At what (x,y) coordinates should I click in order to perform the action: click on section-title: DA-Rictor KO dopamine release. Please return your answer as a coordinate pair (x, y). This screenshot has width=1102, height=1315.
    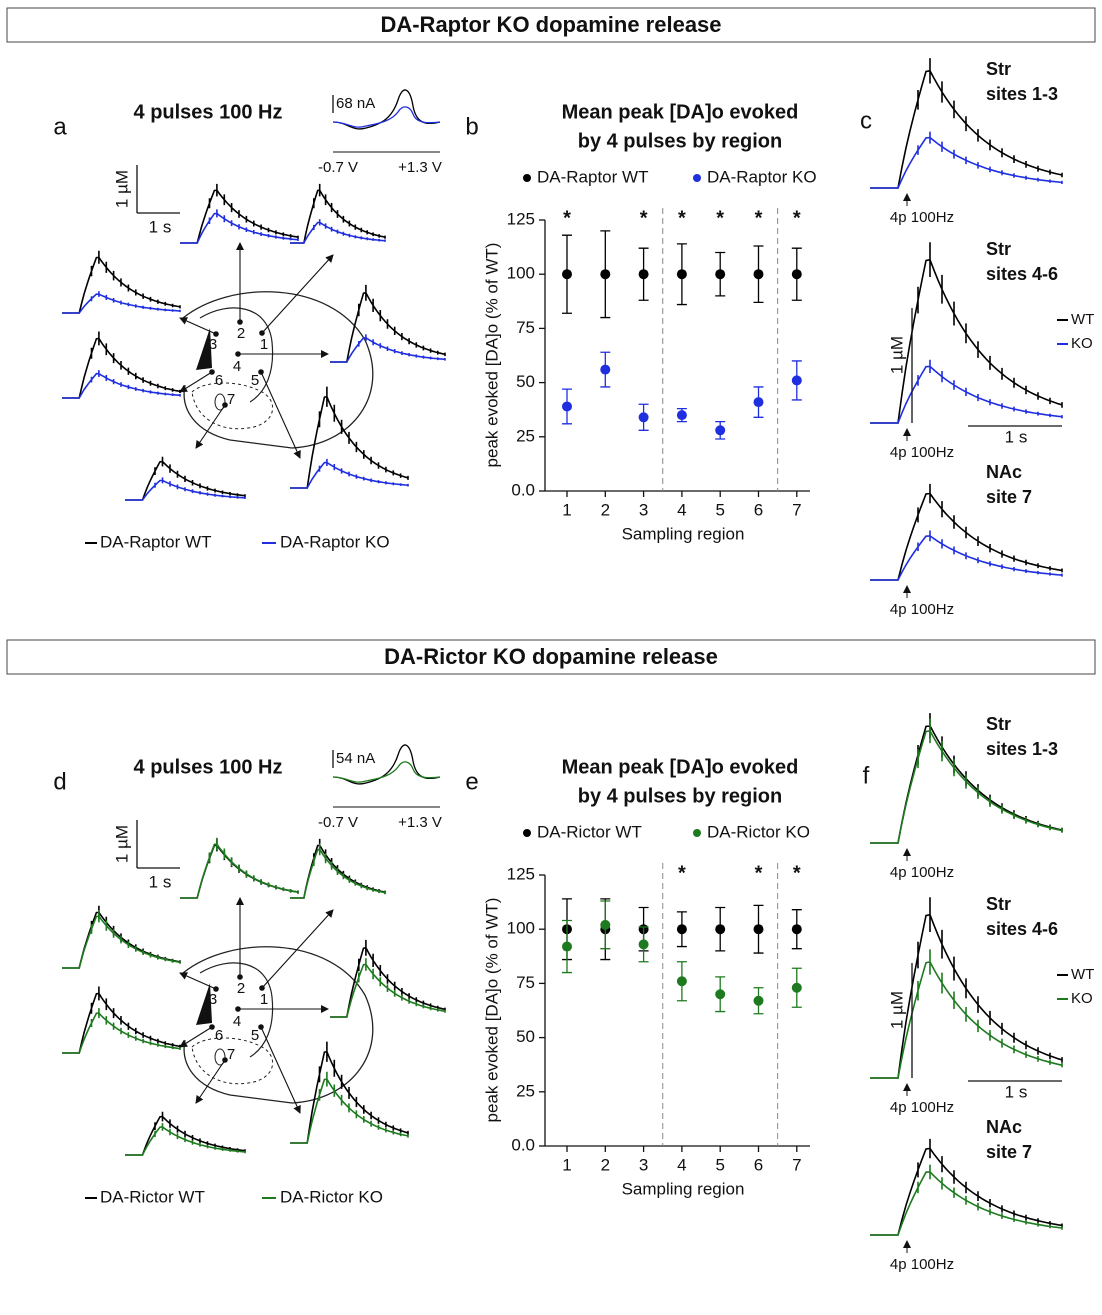
    Looking at the image, I should click on (551, 656).